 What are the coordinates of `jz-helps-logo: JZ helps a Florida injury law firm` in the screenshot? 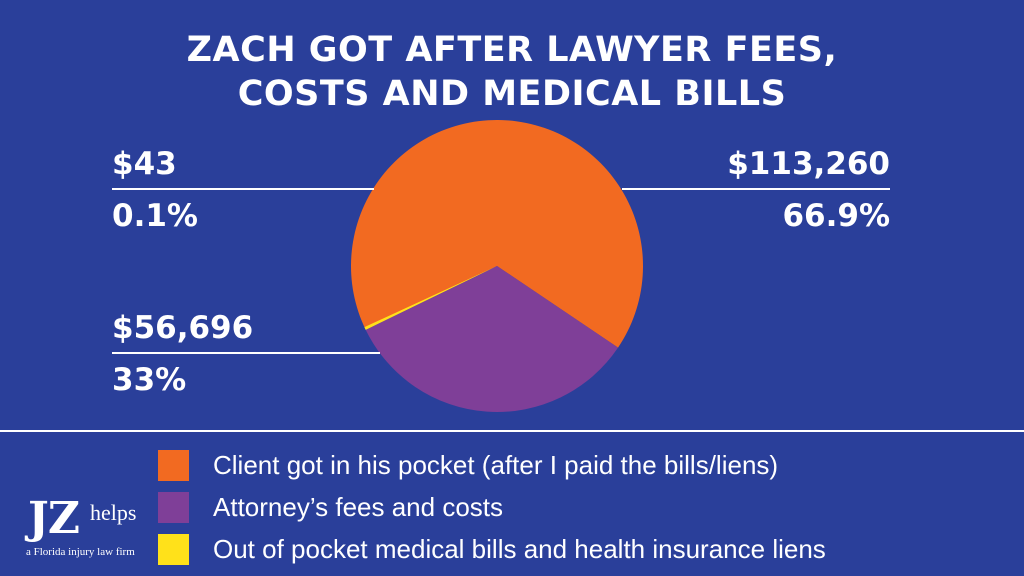 It's located at (89, 529).